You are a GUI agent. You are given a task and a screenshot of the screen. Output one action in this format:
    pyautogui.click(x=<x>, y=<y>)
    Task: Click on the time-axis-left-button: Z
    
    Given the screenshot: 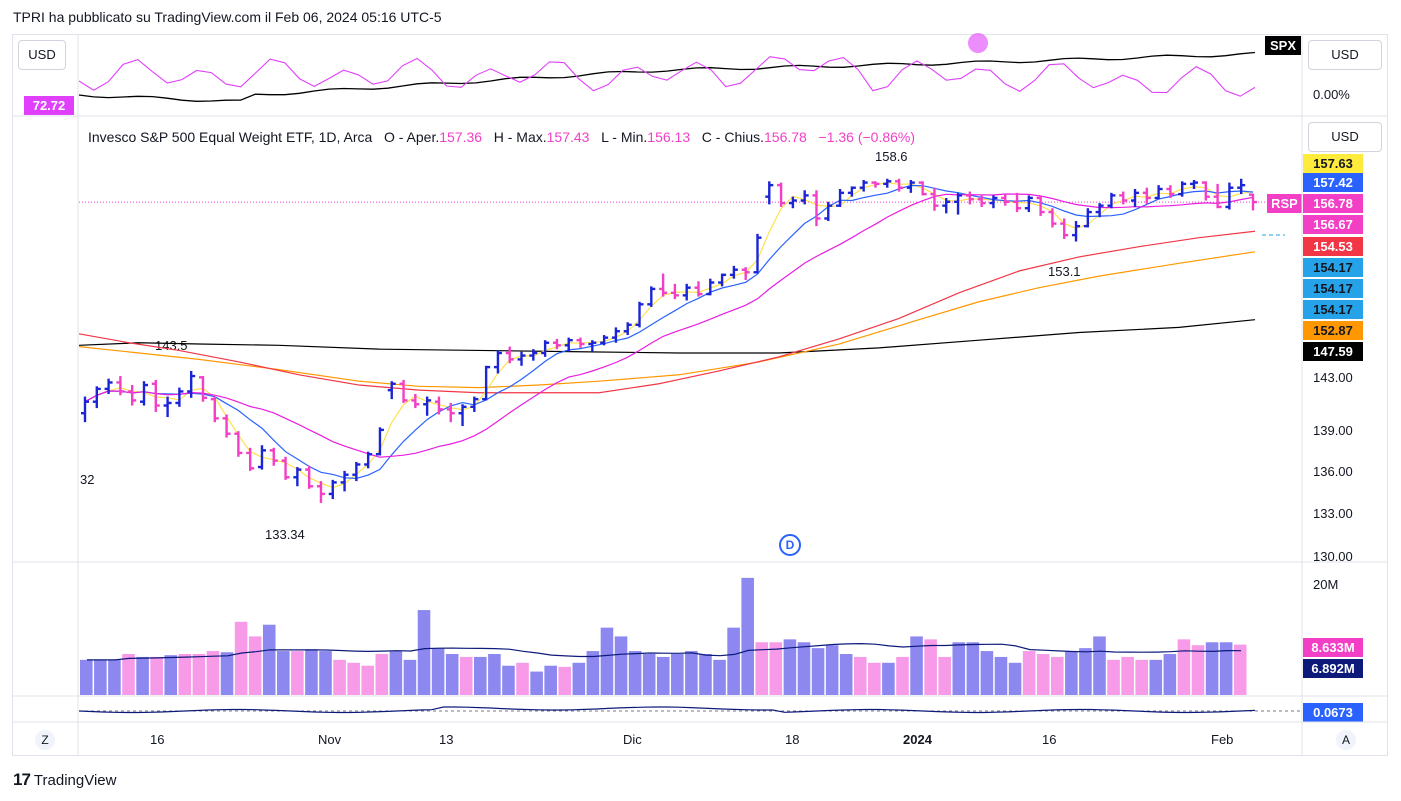 What is the action you would take?
    pyautogui.click(x=45, y=740)
    